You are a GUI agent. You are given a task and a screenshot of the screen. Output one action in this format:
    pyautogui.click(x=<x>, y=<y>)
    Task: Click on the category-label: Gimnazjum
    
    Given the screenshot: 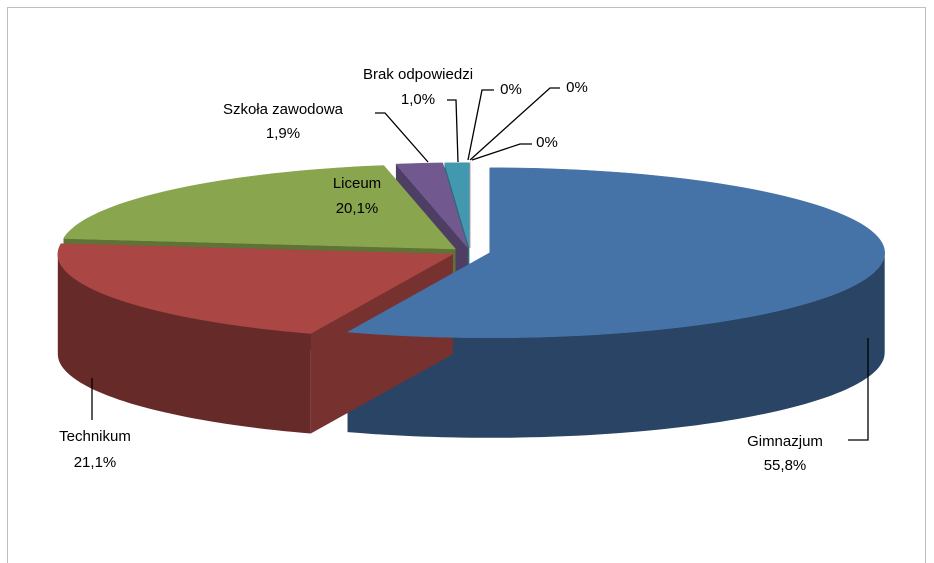 What is the action you would take?
    pyautogui.click(x=785, y=441)
    